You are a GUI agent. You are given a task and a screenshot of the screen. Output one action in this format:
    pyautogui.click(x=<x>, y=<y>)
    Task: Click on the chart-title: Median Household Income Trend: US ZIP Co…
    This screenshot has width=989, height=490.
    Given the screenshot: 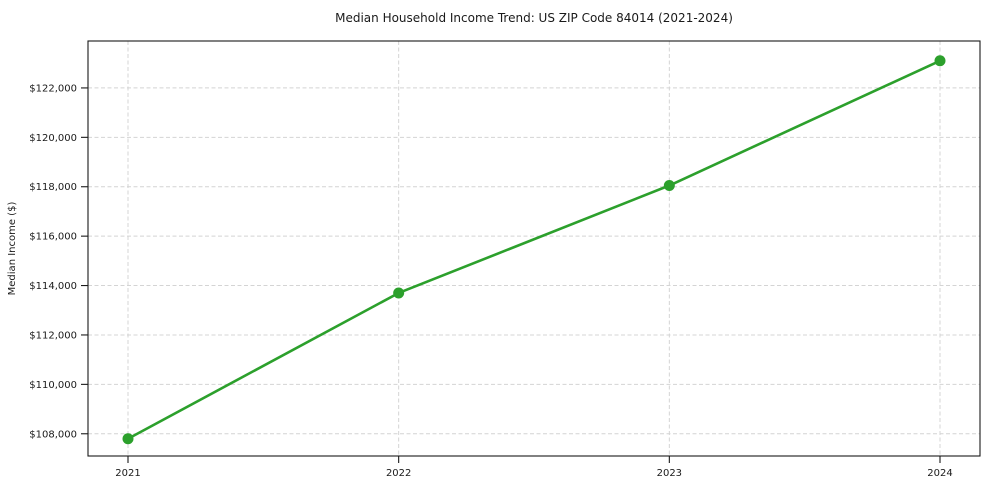 What is the action you would take?
    pyautogui.click(x=534, y=18)
    